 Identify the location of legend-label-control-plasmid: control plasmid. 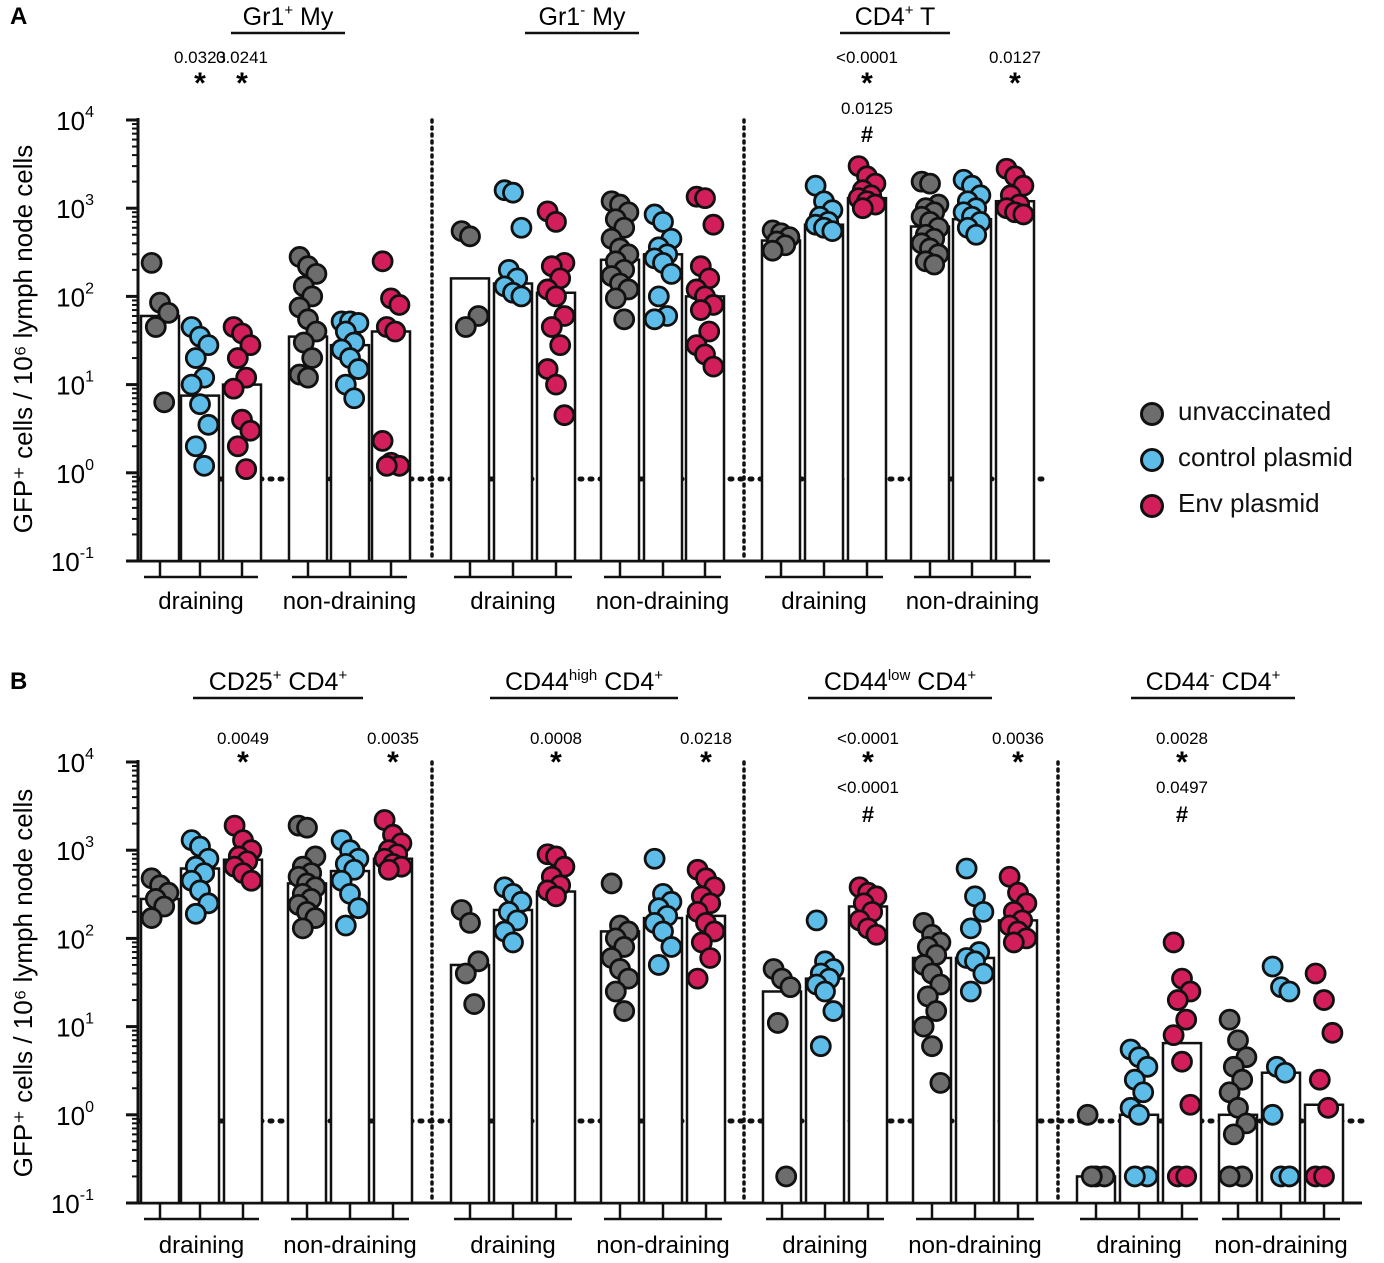
(1265, 457).